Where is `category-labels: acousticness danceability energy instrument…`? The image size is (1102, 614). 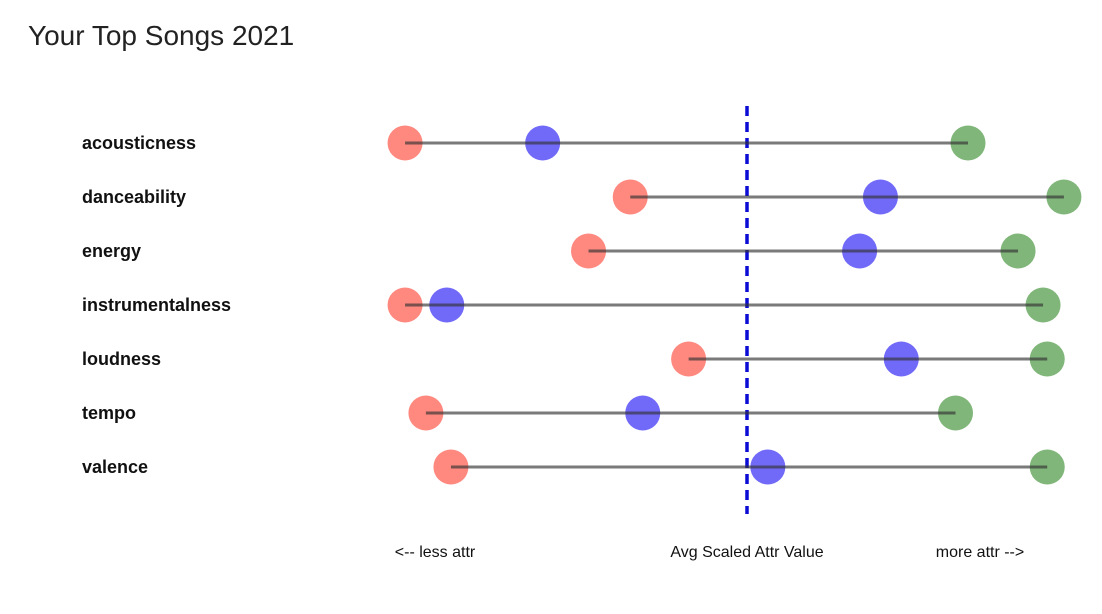
category-labels: acousticness danceability energy instrument… is located at coordinates (156, 305).